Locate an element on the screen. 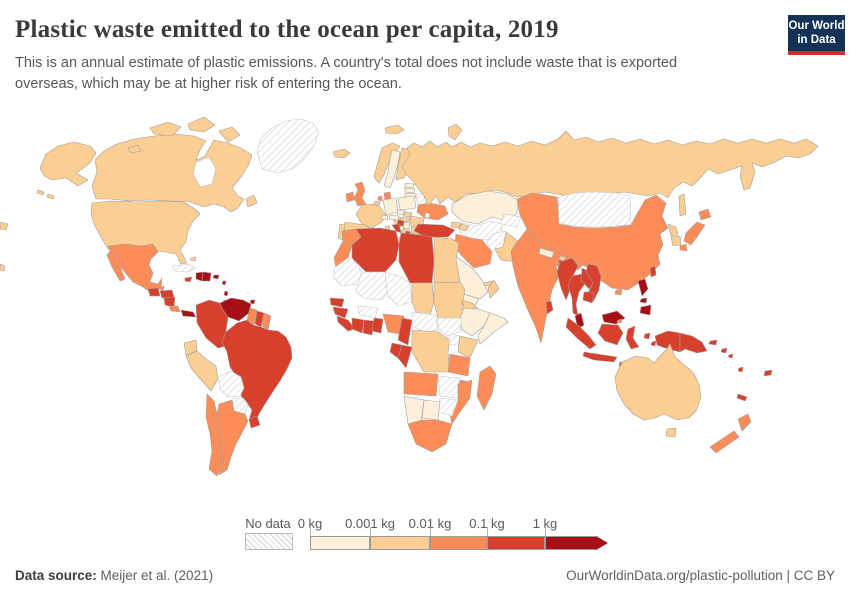 The width and height of the screenshot is (850, 600). country-dominican-republic is located at coordinates (206, 276).